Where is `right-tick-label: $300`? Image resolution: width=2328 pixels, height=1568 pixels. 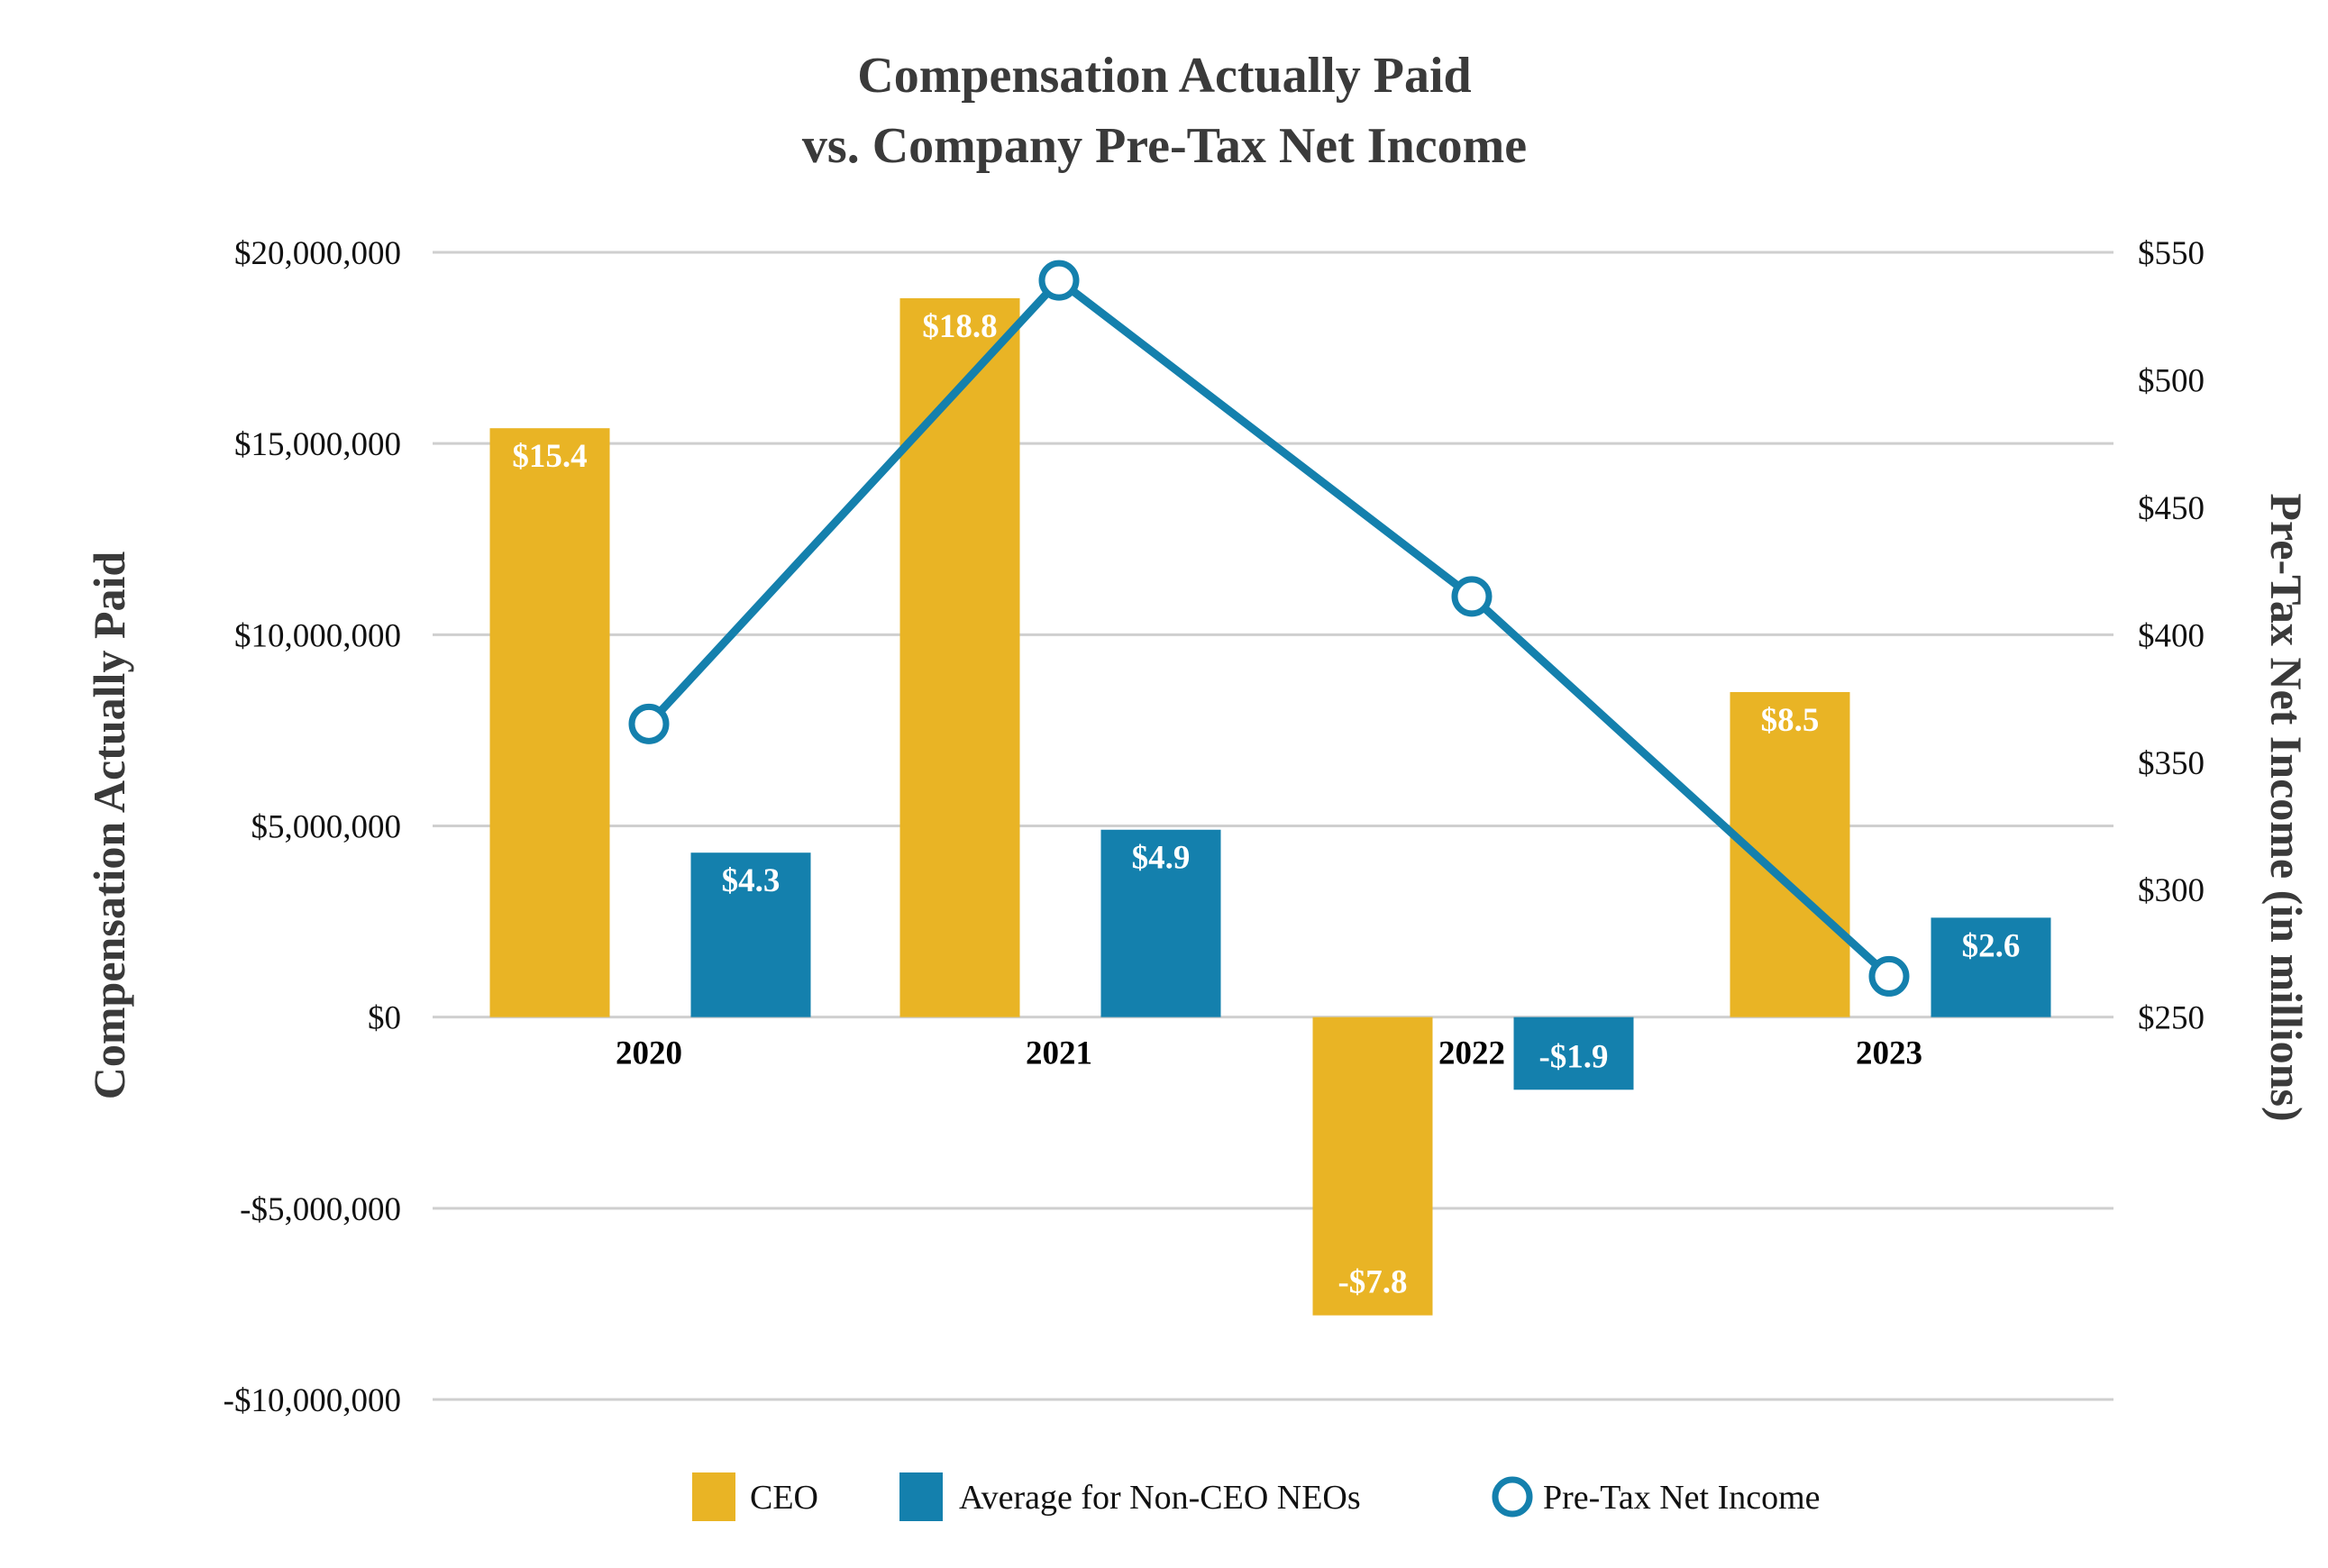 right-tick-label: $300 is located at coordinates (2172, 890).